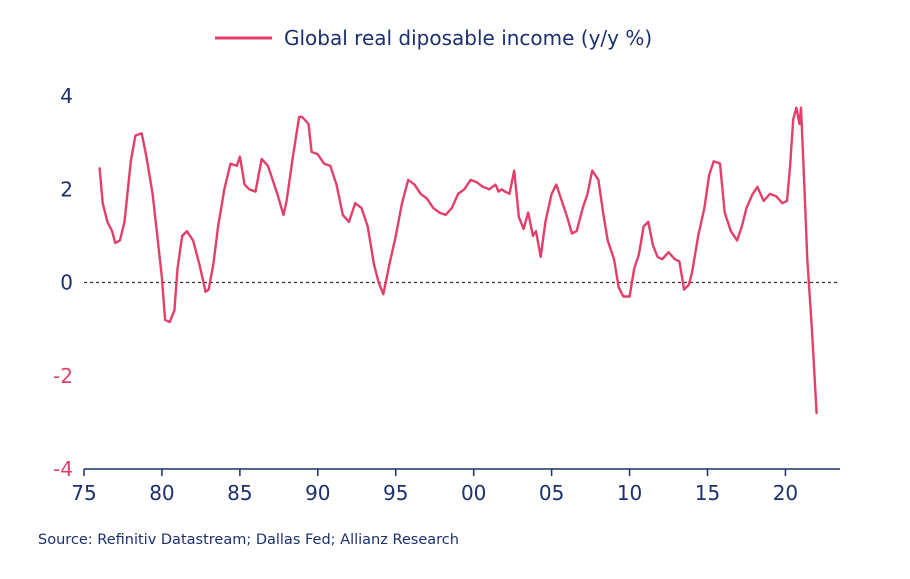 The image size is (910, 579). Describe the element at coordinates (161, 493) in the screenshot. I see `x-tick-label: 80` at that location.